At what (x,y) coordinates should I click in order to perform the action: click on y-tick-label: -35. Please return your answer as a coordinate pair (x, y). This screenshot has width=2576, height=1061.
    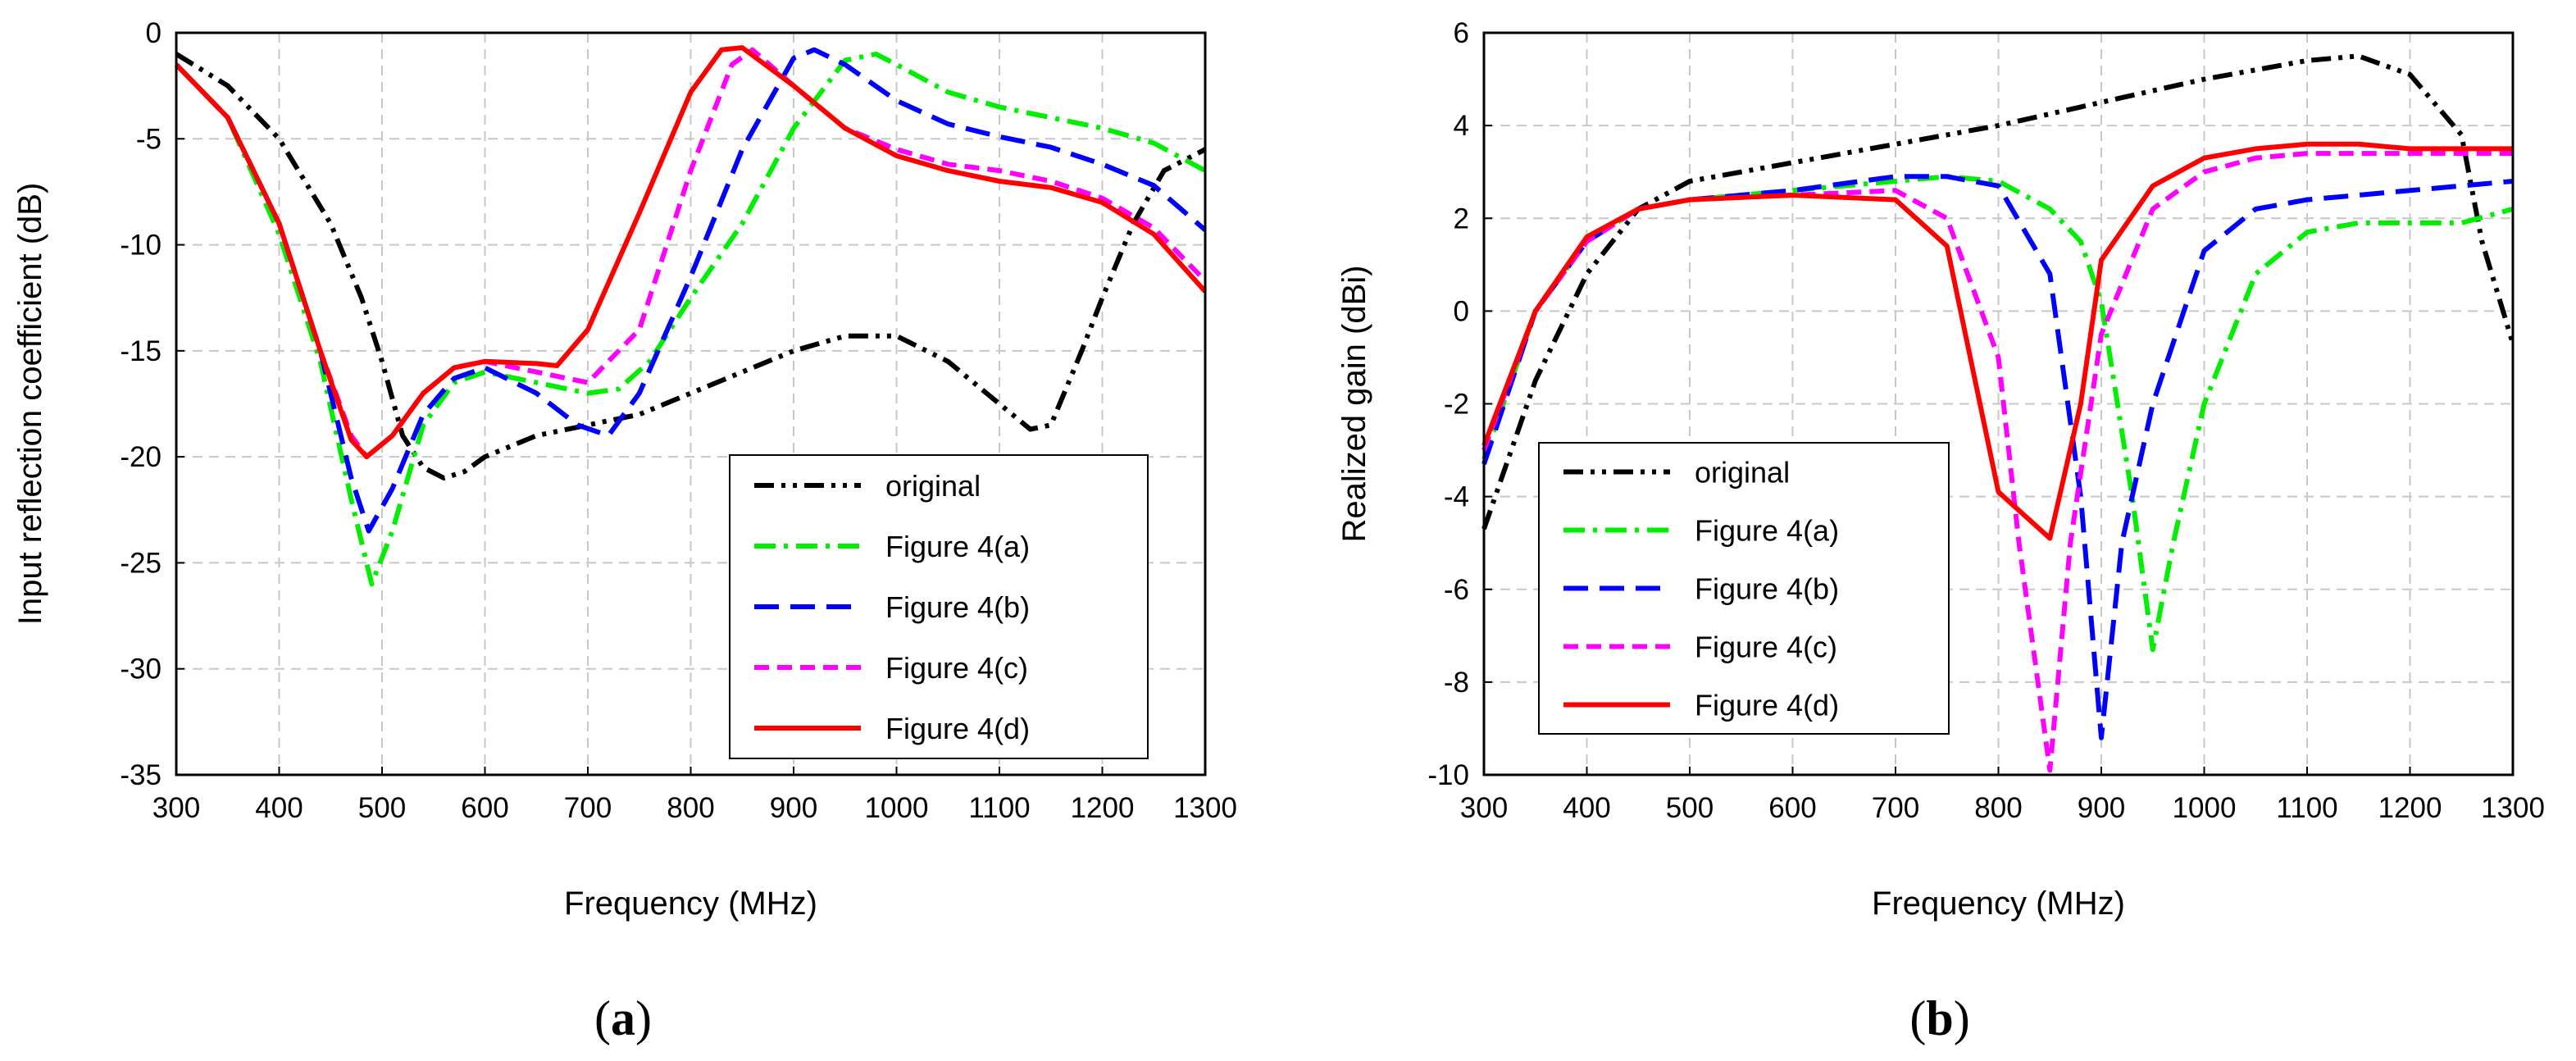
    Looking at the image, I should click on (141, 775).